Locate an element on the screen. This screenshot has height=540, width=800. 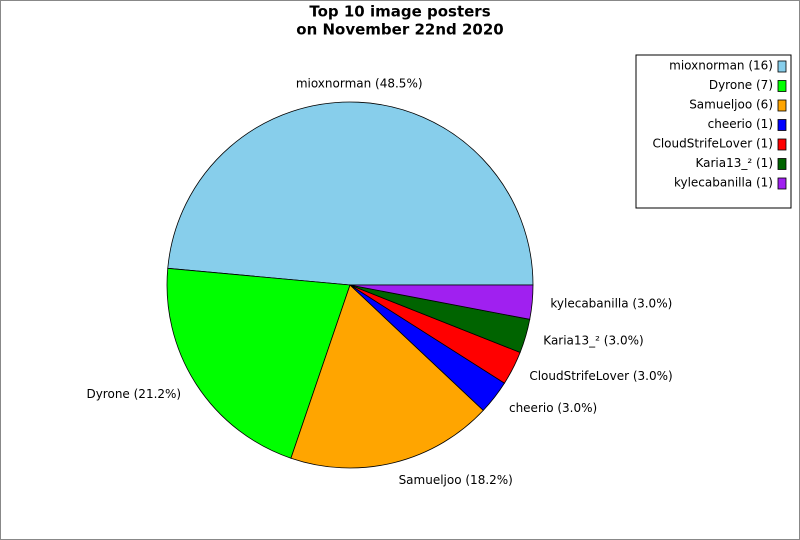
chart-title: Top 10 image posters is located at coordinates (399, 12).